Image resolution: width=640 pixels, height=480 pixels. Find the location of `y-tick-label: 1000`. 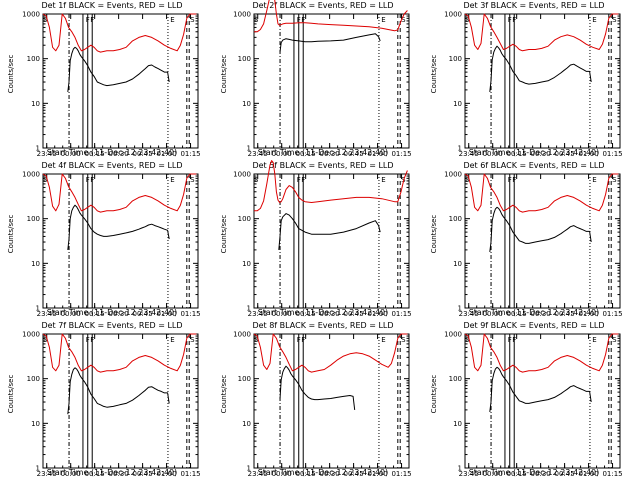

y-tick-label: 1000 is located at coordinates (242, 175).